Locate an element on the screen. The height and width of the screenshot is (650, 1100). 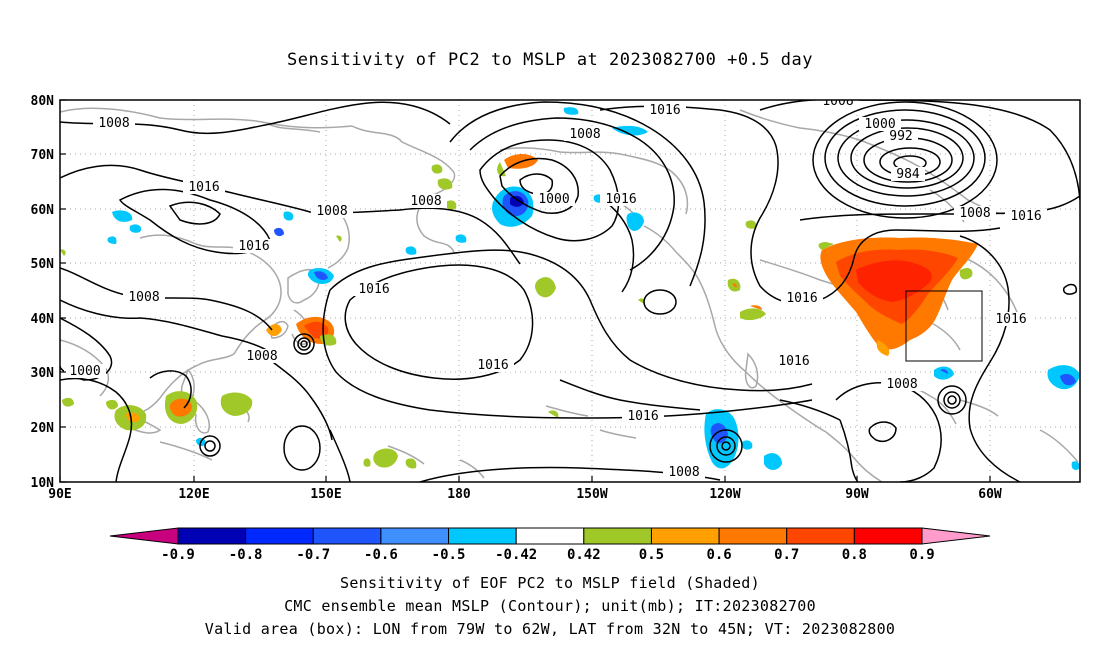
colorbar-low-triangle is located at coordinates (144, 536).